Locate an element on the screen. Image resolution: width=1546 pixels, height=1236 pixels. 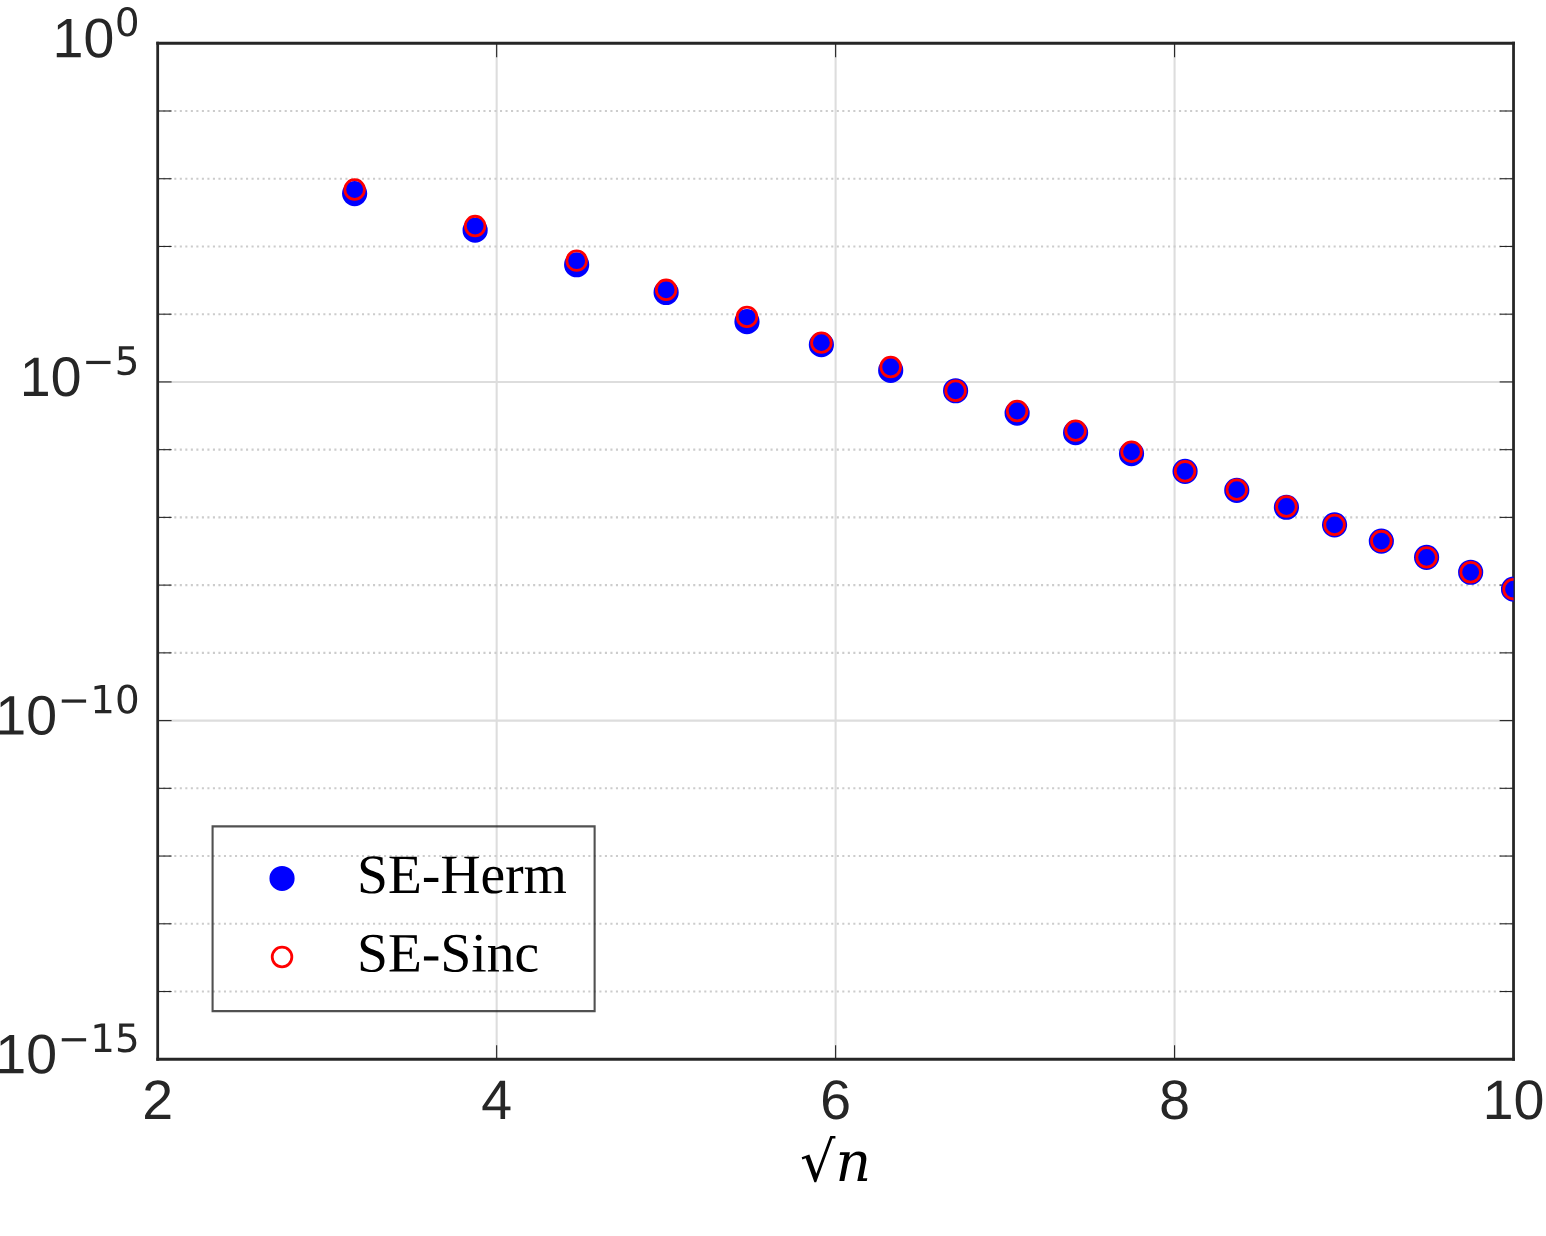
y-tick-label: 10$^{0}$ is located at coordinates (97, 32).